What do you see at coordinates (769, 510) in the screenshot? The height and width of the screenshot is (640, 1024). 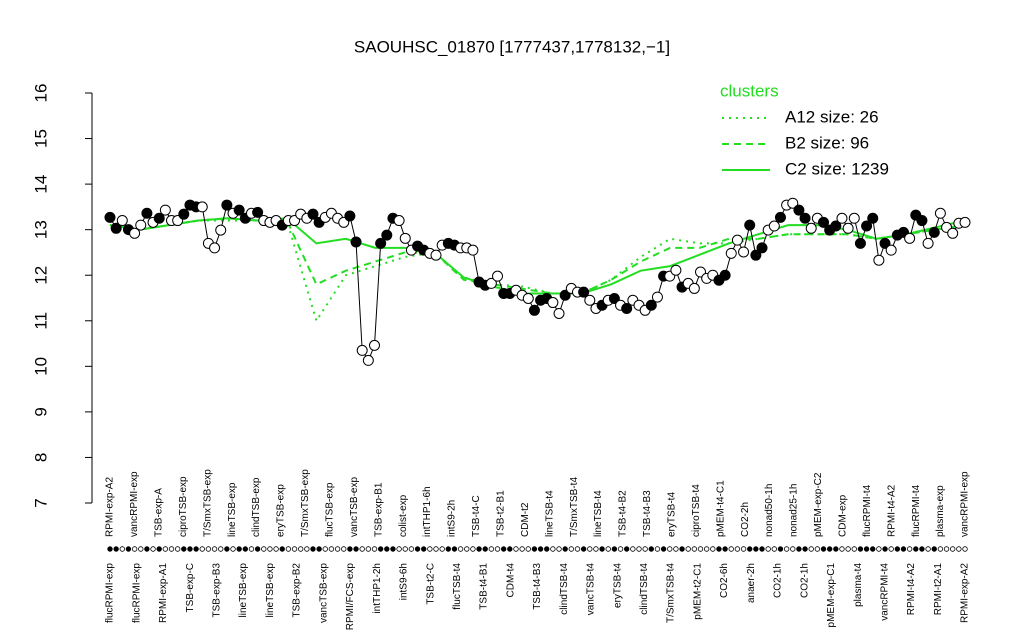 I see `top-sample-label: nonad50-1h` at bounding box center [769, 510].